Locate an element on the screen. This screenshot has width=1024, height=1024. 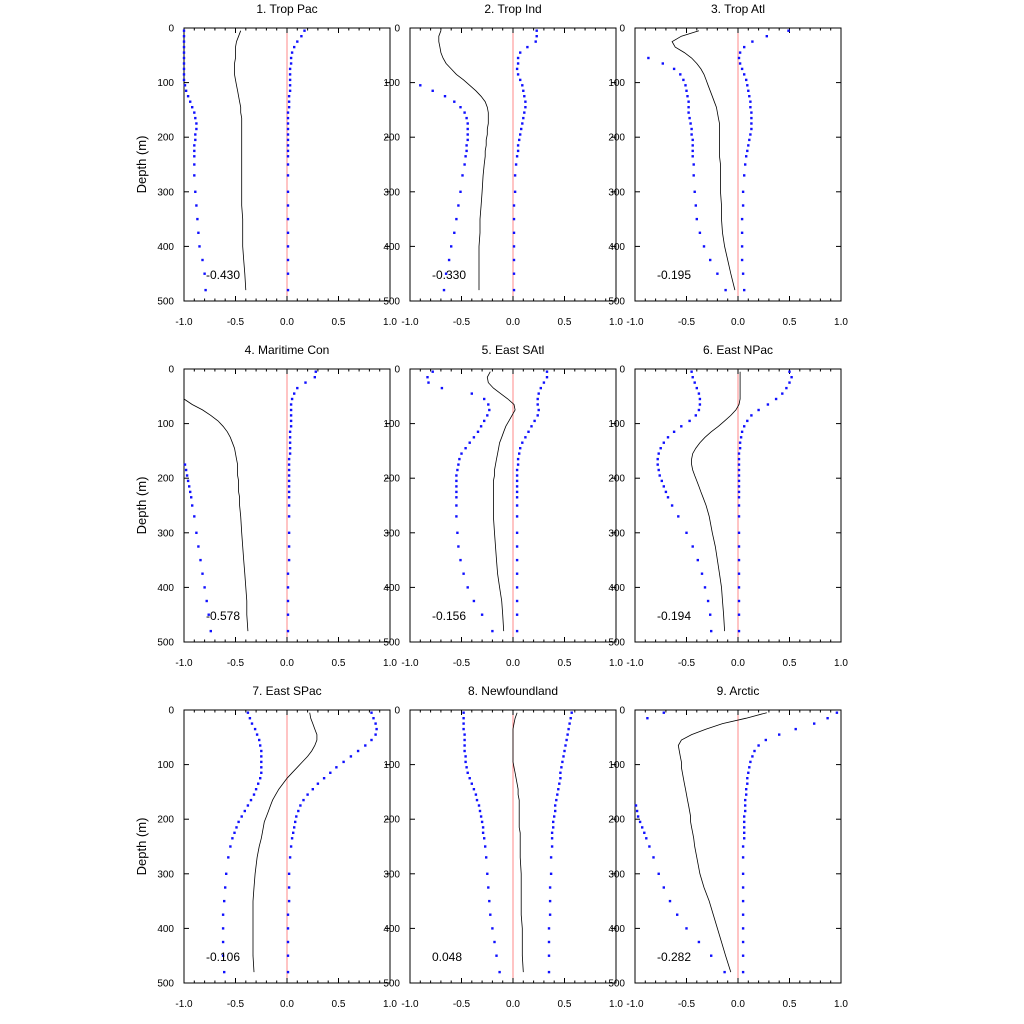
y-tick-label: 100 is located at coordinates (391, 765).